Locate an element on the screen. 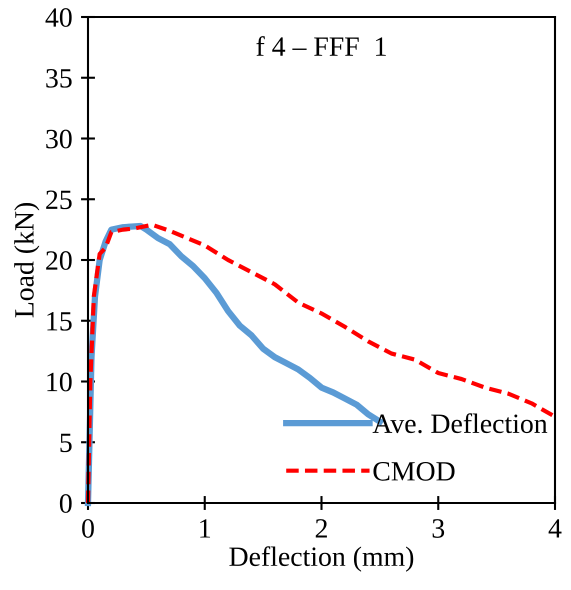  y-tick-label: 30 is located at coordinates (59, 139).